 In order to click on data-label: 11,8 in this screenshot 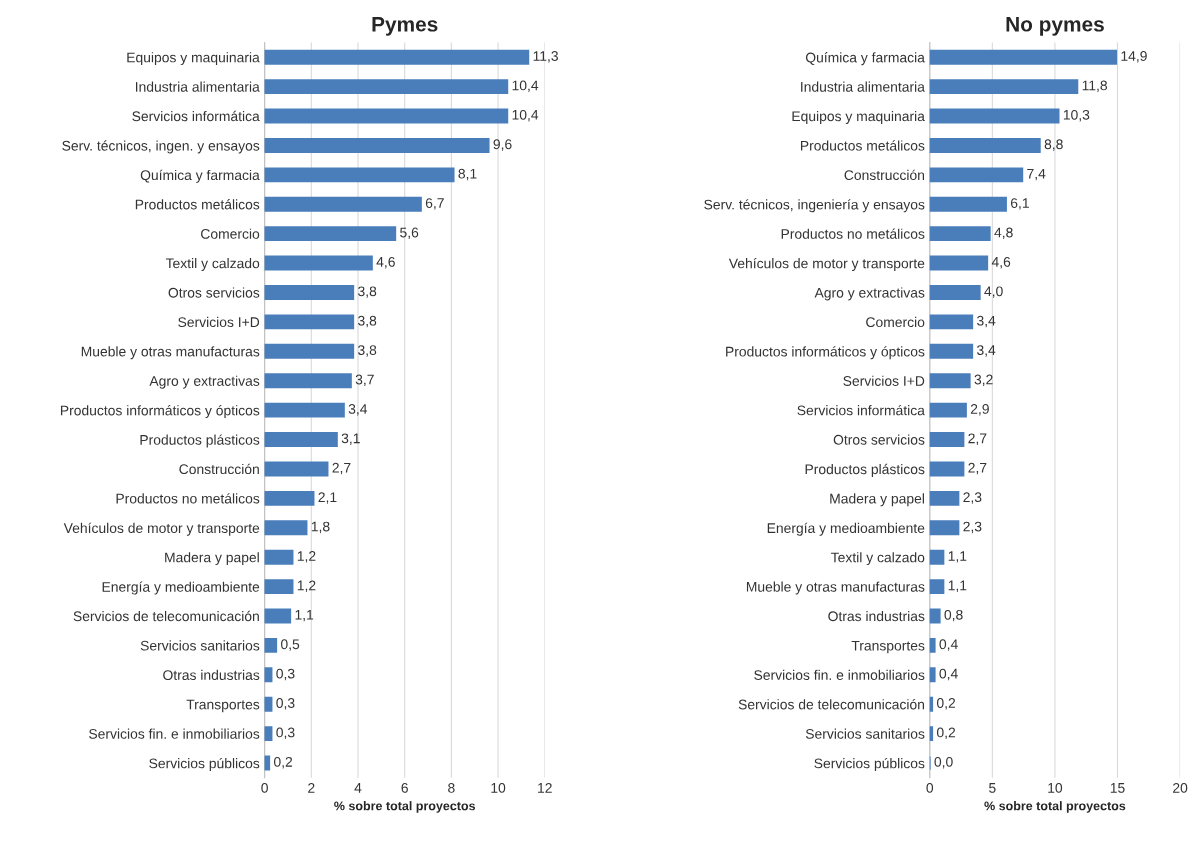, I will do `click(1095, 86)`.